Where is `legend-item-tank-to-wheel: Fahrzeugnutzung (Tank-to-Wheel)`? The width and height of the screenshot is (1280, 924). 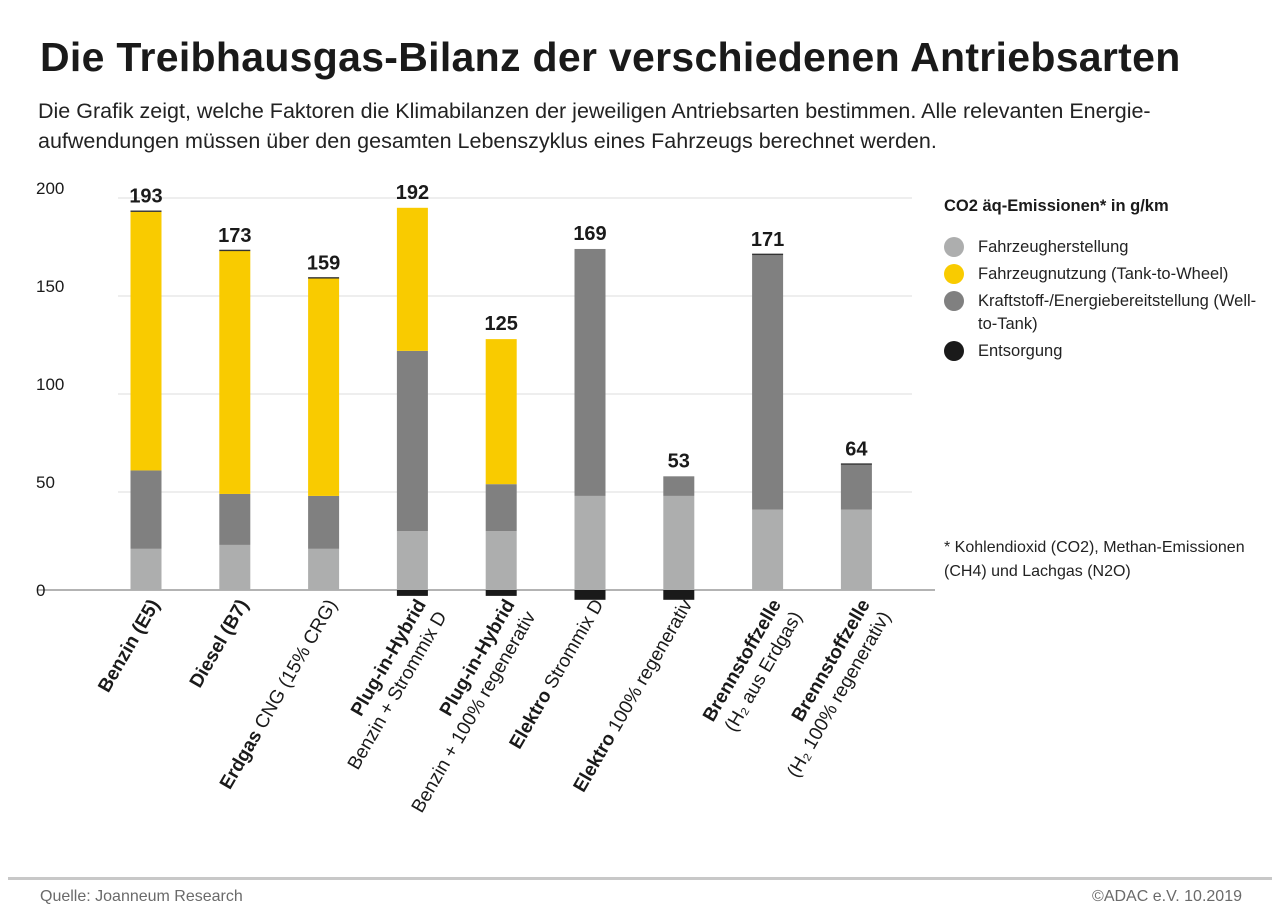 legend-item-tank-to-wheel: Fahrzeugnutzung (Tank-to-Wheel) is located at coordinates (1104, 274).